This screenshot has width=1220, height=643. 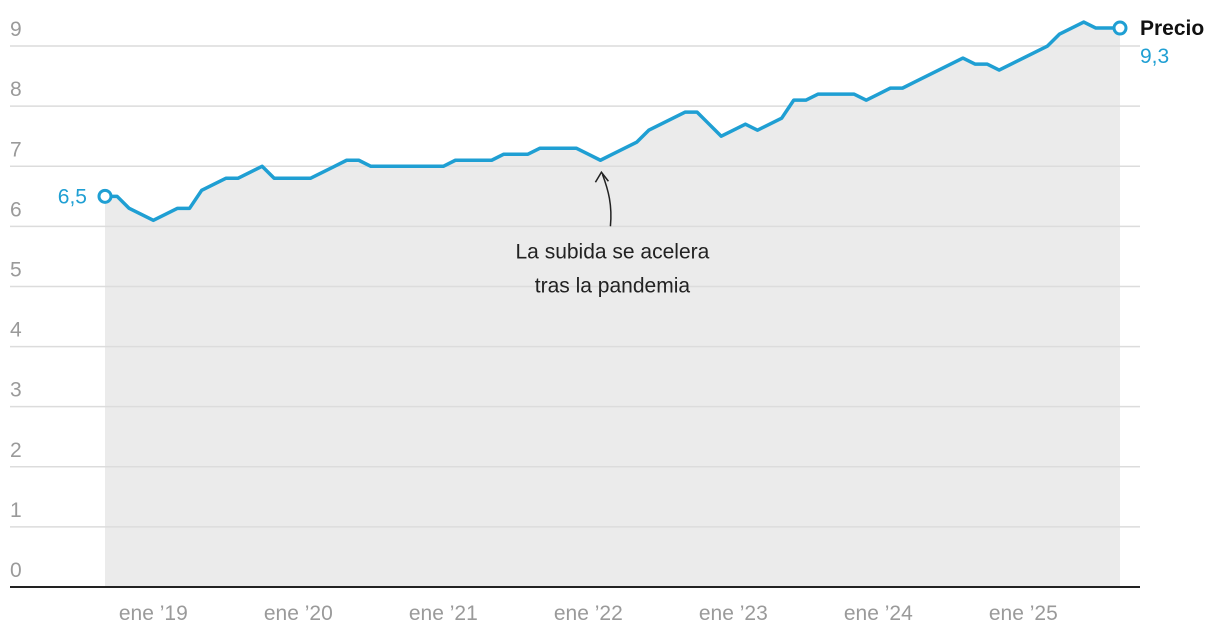 I want to click on x-tick-label: ene ’22, so click(x=588, y=613).